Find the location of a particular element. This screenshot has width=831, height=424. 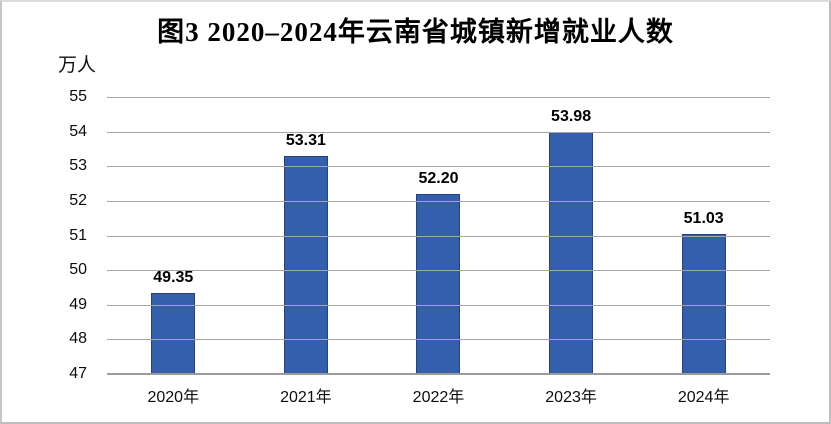

y-axis-unit-label: 万人 is located at coordinates (77, 65).